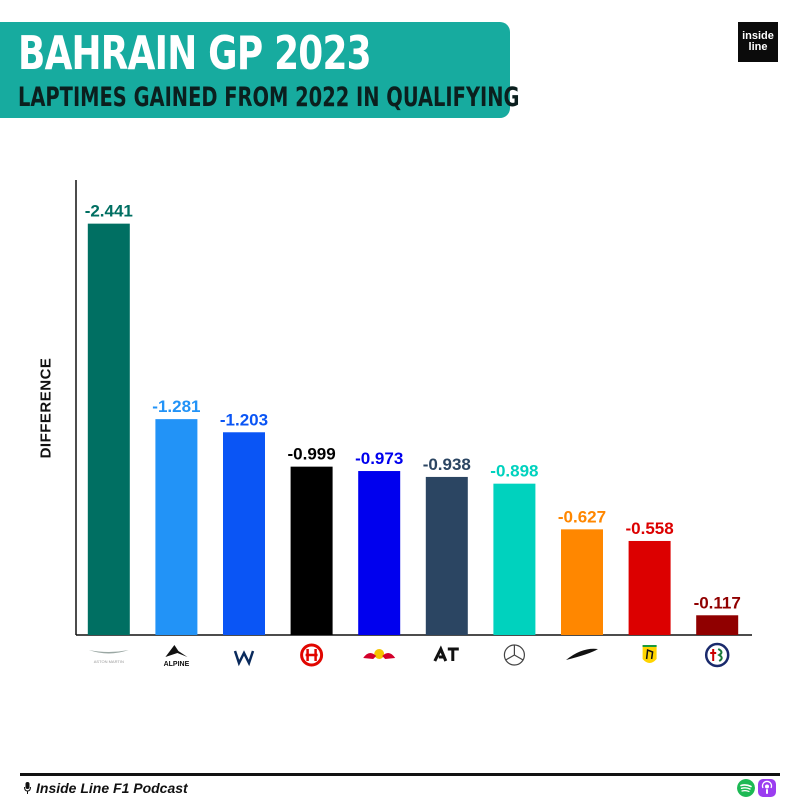 Image resolution: width=800 pixels, height=800 pixels. Describe the element at coordinates (269, 97) in the screenshot. I see `chart-subtitle: LAPTIMES GAINED FROM 2022 IN QUALIFYING` at that location.